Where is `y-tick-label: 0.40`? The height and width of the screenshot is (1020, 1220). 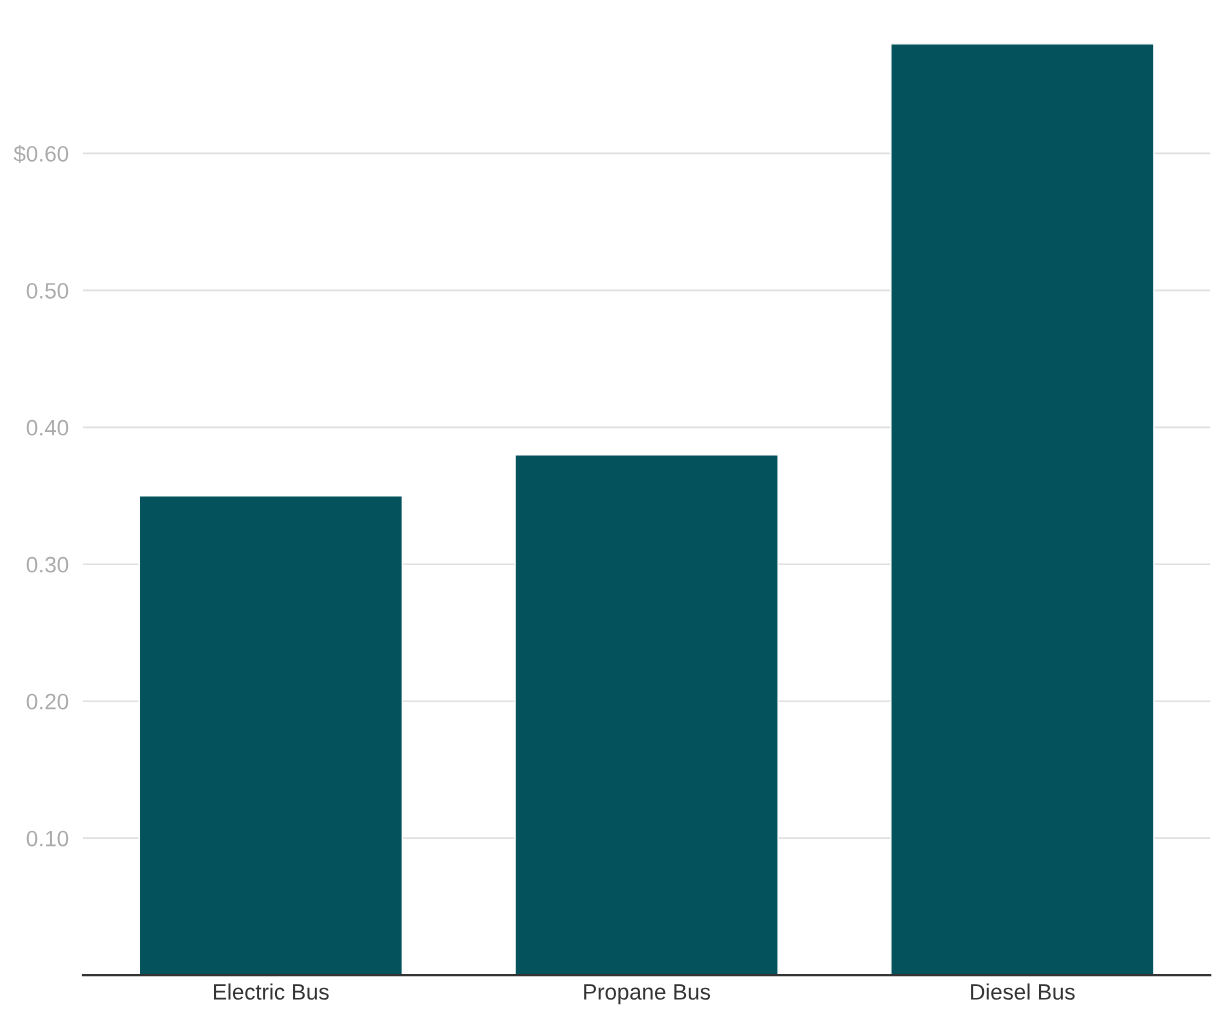 y-tick-label: 0.40 is located at coordinates (47, 427).